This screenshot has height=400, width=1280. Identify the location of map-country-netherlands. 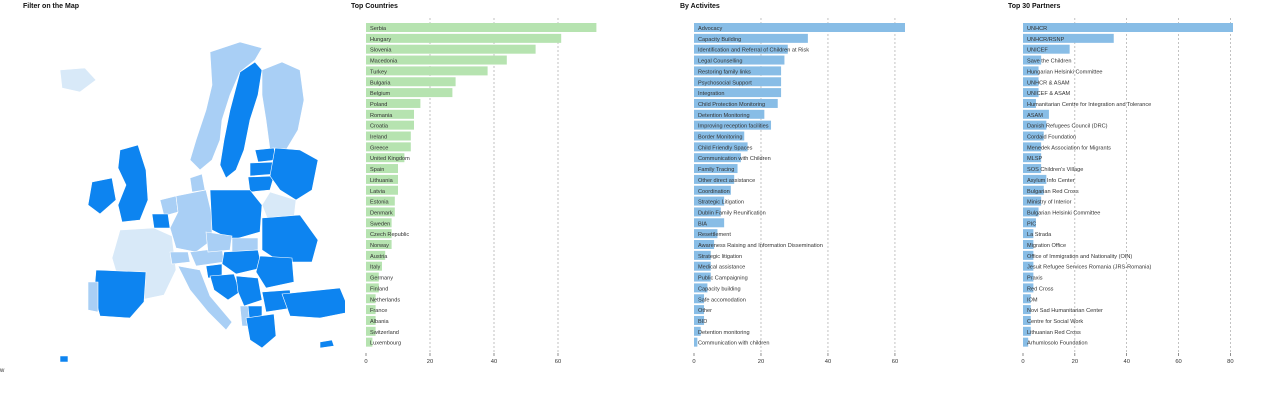
(169, 206).